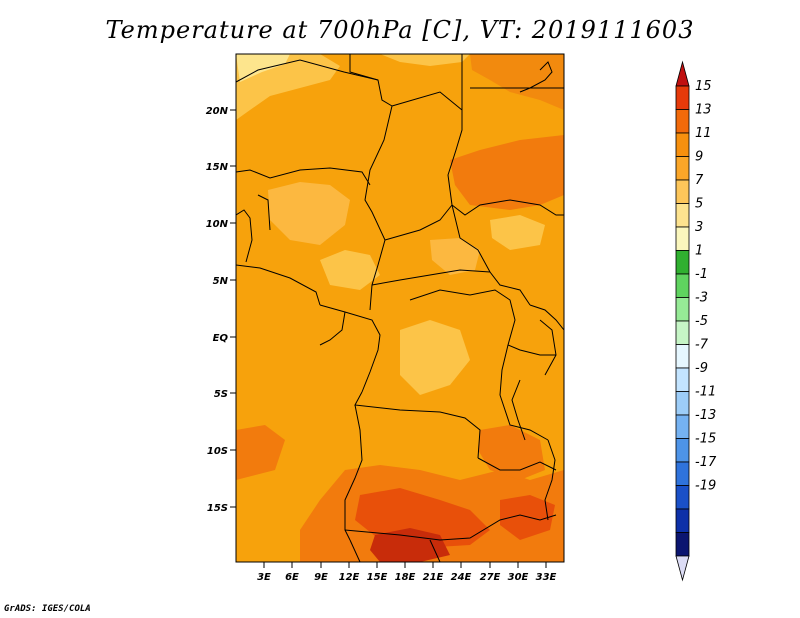 This screenshot has width=800, height=618. What do you see at coordinates (699, 251) in the screenshot?
I see `colorbar-label: 1` at bounding box center [699, 251].